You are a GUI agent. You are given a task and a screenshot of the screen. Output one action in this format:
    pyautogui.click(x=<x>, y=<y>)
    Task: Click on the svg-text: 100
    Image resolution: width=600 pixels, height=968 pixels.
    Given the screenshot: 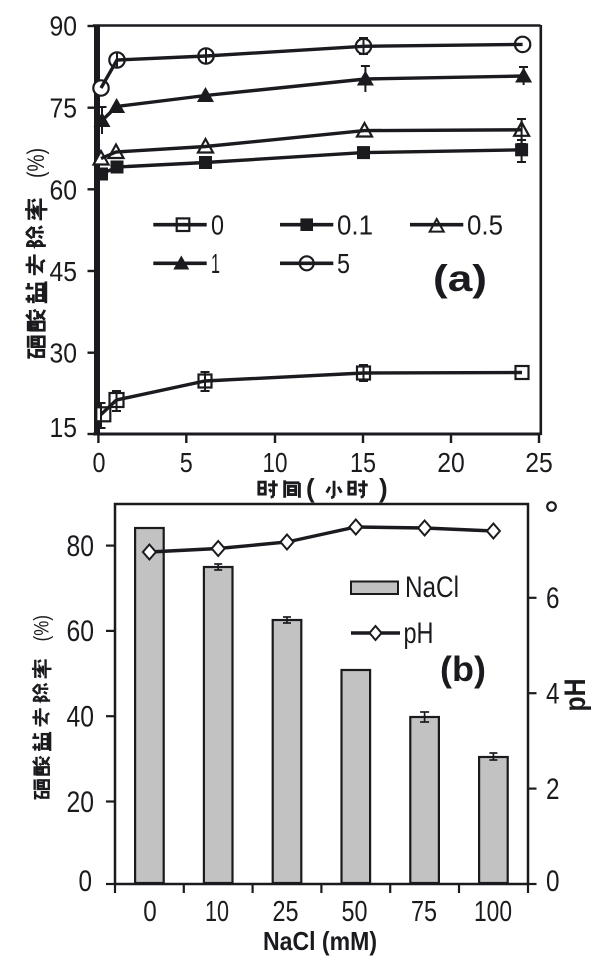 What is the action you would take?
    pyautogui.click(x=493, y=912)
    